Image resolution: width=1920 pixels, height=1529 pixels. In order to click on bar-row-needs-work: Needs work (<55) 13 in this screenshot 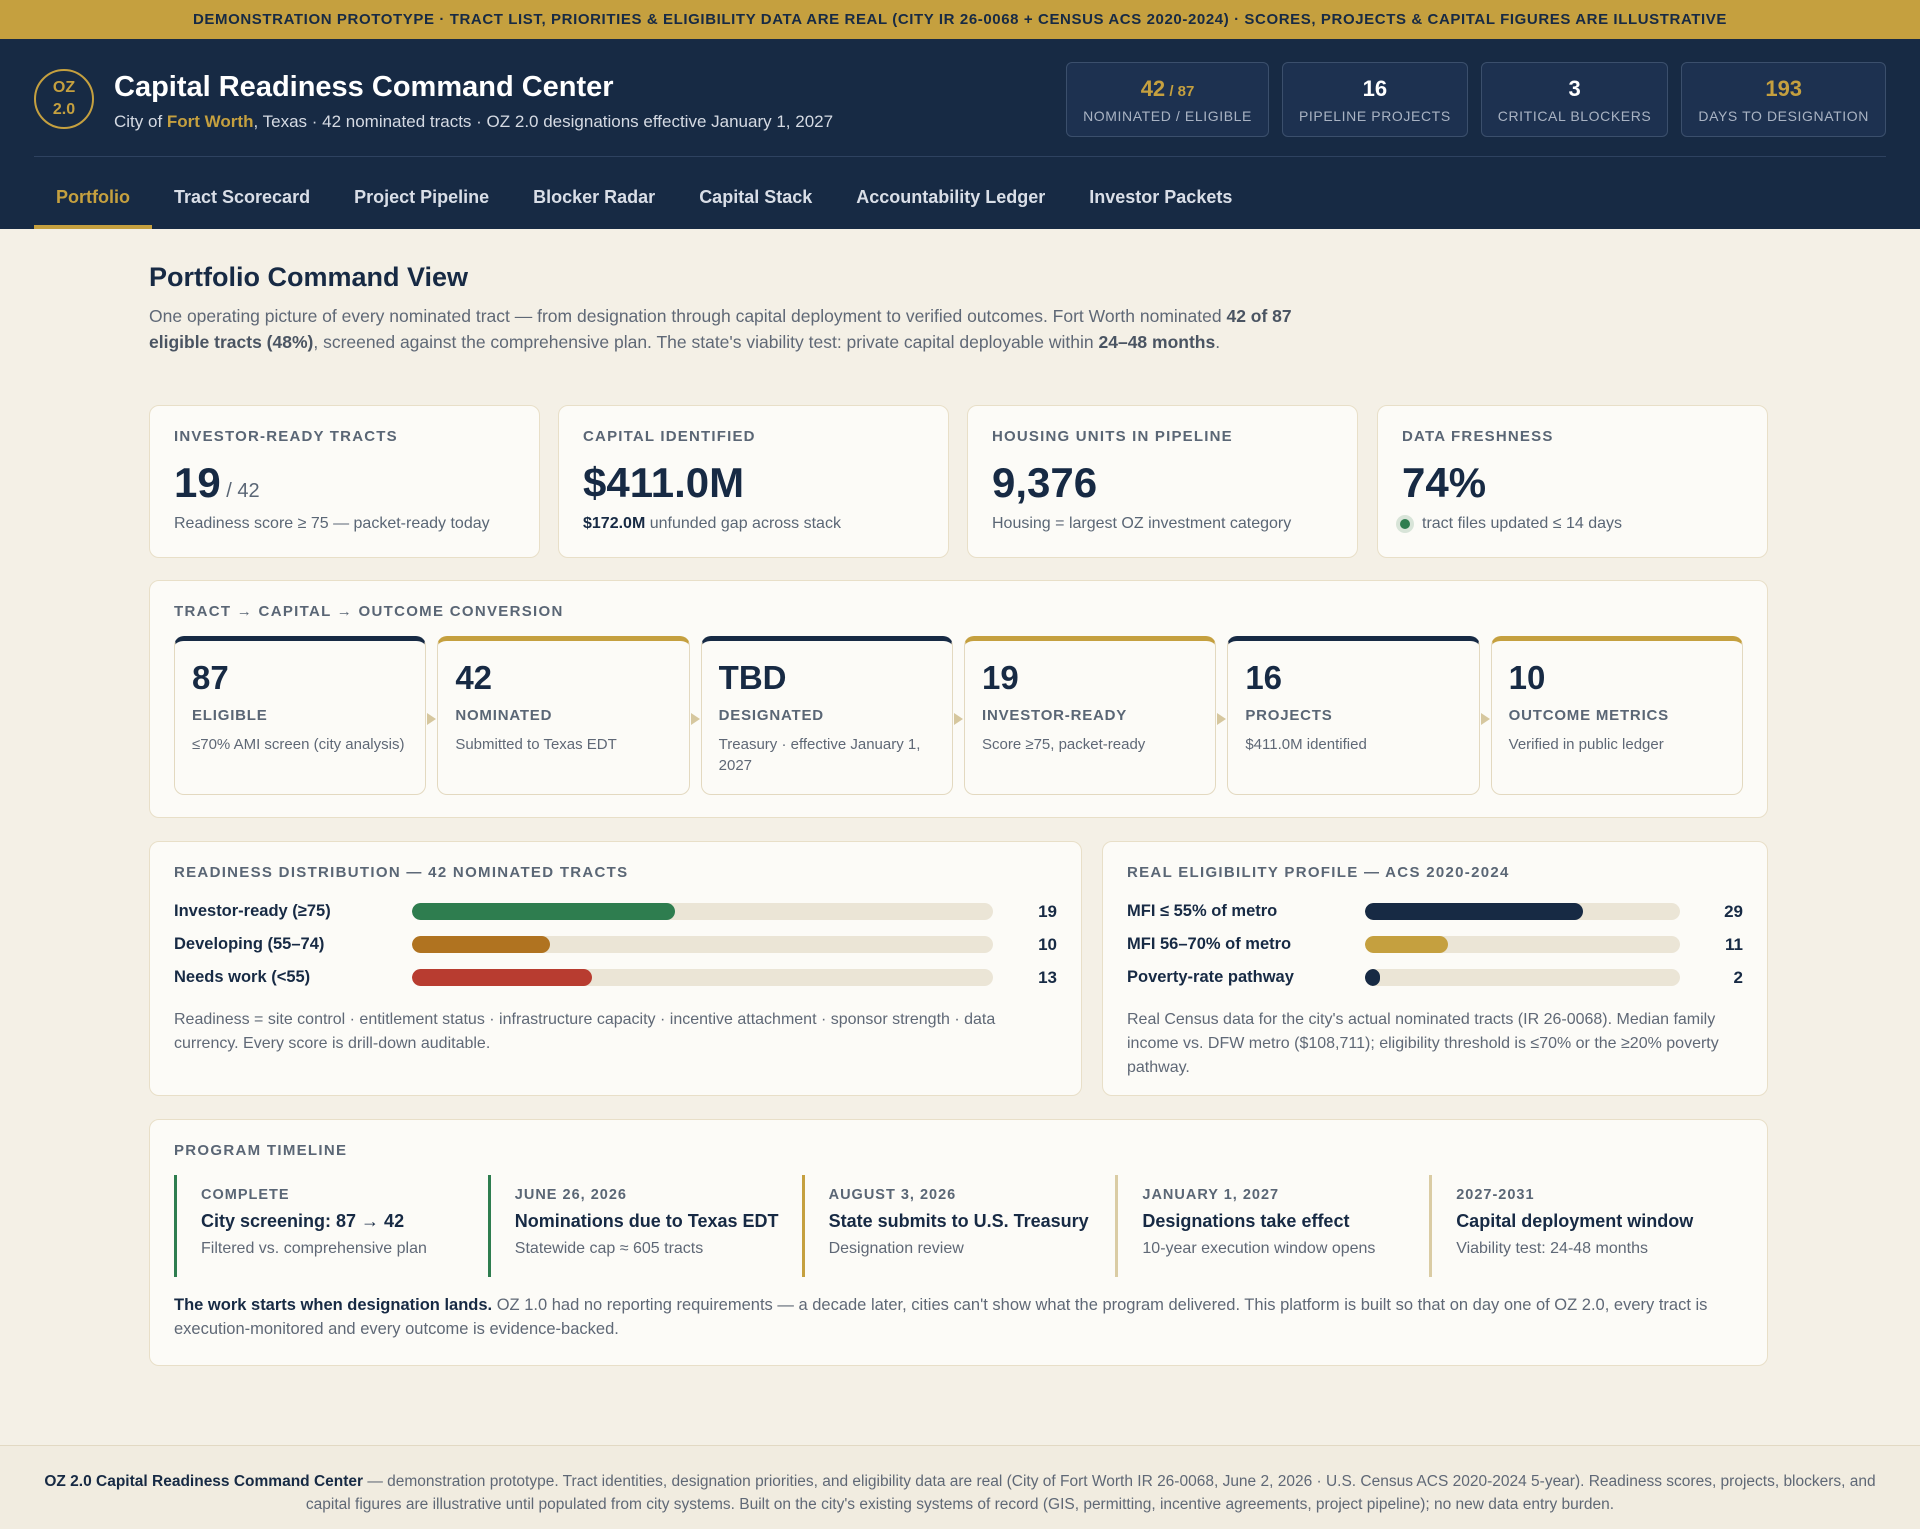, I will do `click(615, 977)`.